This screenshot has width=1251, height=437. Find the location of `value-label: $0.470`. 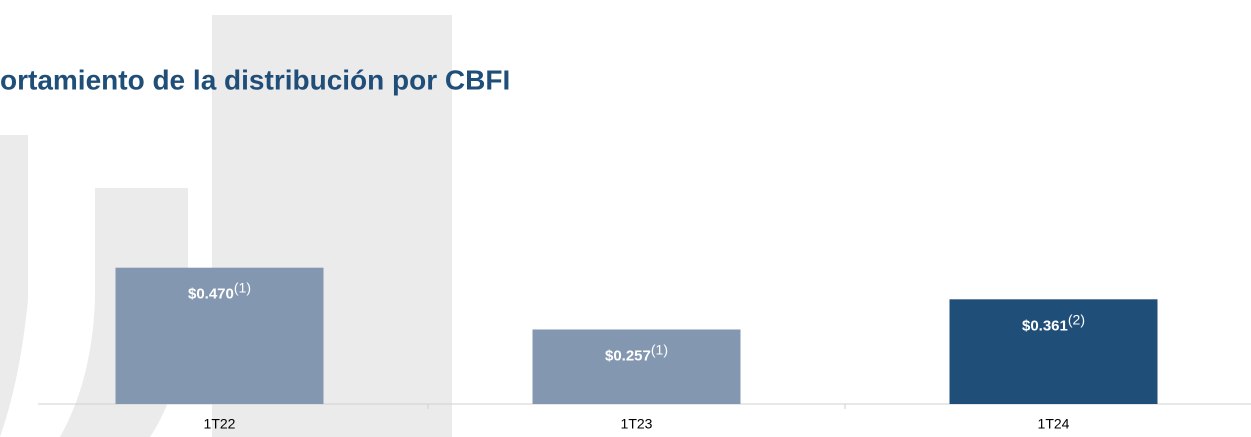

value-label: $0.470 is located at coordinates (211, 294).